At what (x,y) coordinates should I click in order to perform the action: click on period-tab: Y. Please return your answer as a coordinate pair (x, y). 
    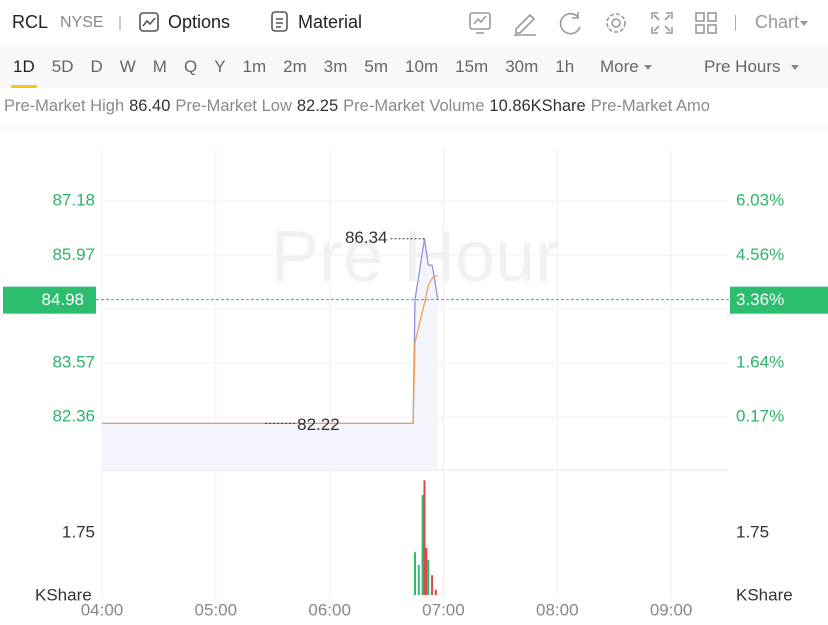
    Looking at the image, I should click on (220, 66).